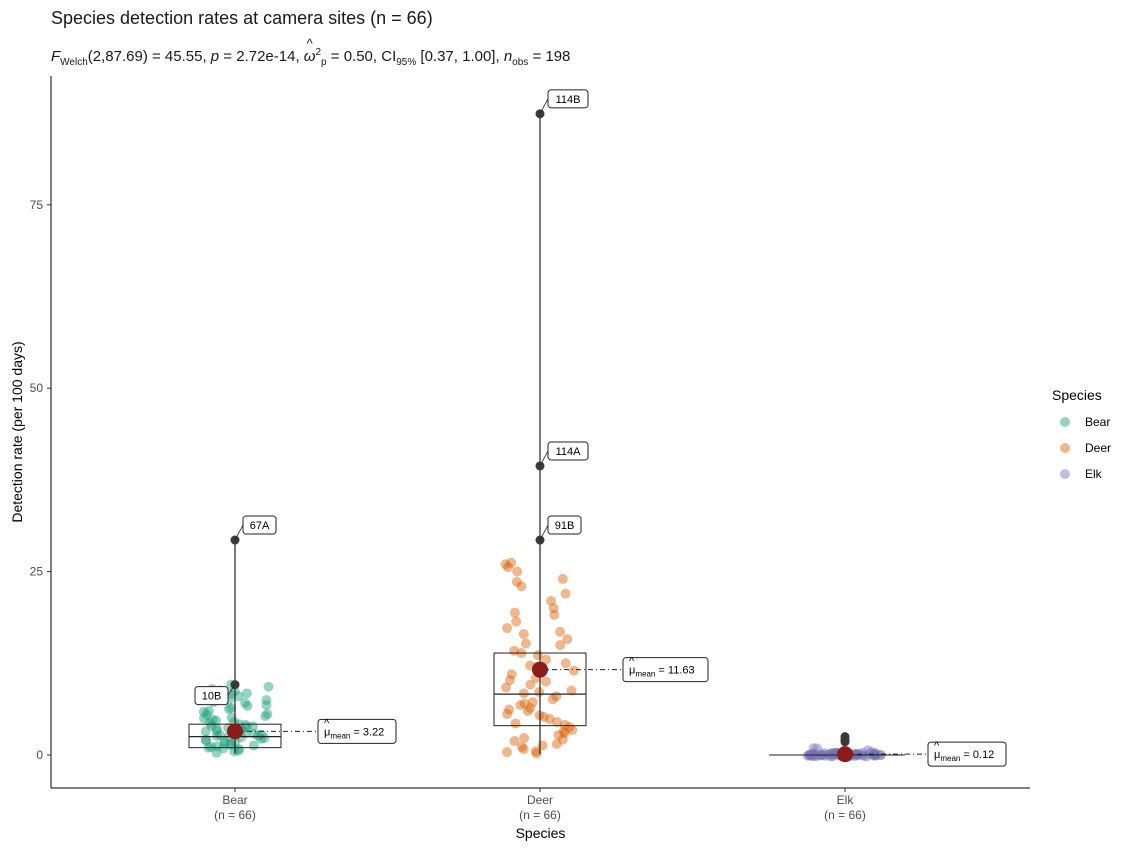  Describe the element at coordinates (1065, 474) in the screenshot. I see `legend-swatch-elk` at that location.